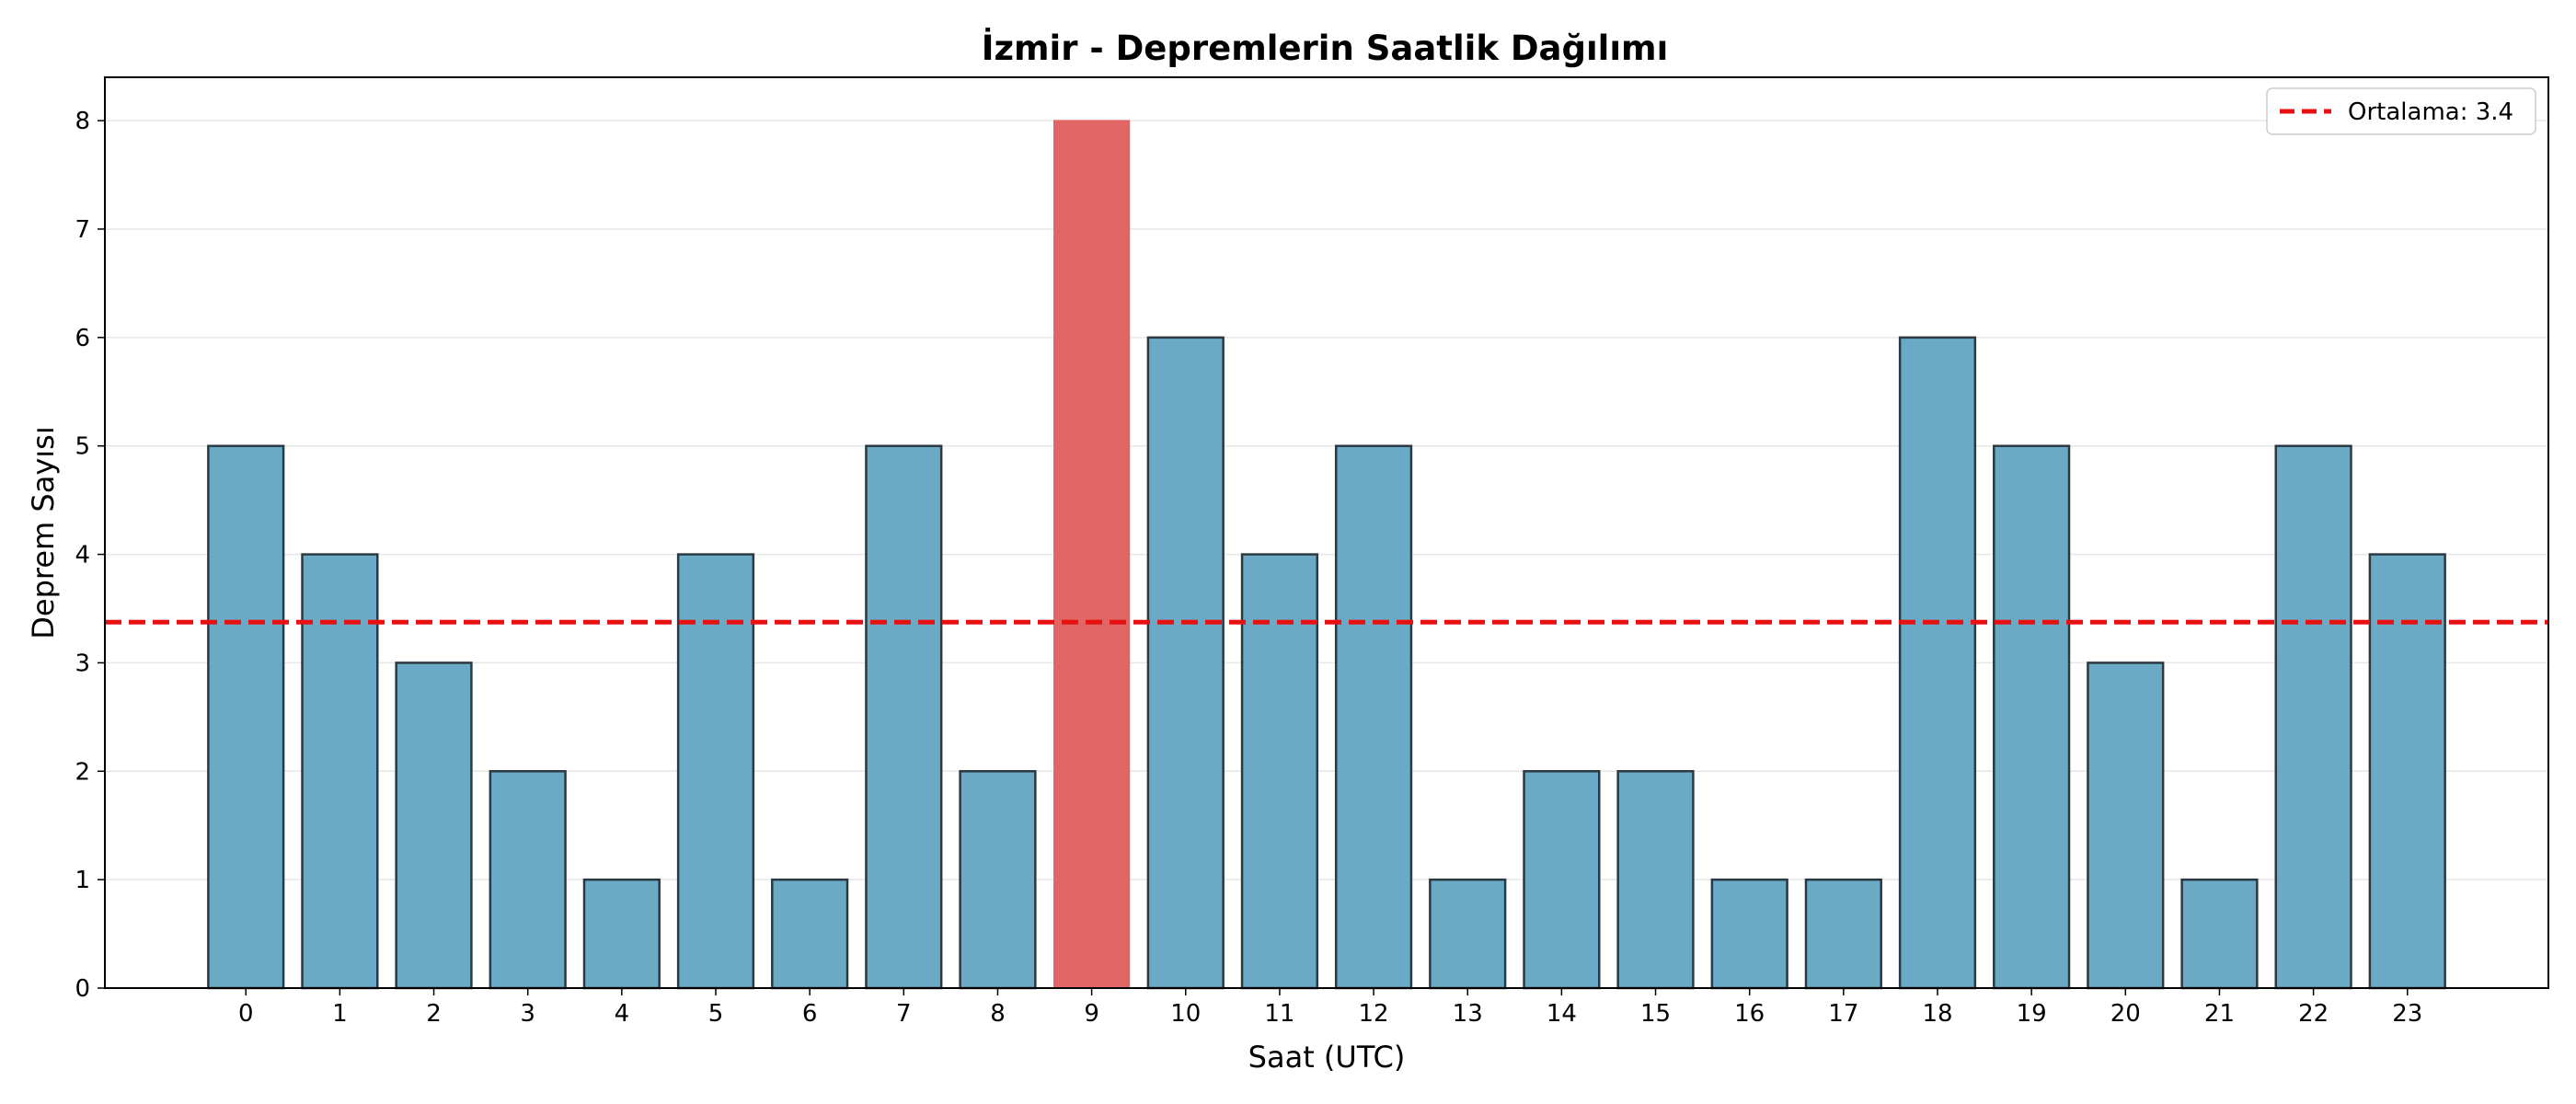 The image size is (2576, 1104). I want to click on x-axis-ticks: 0 1 2 3 4 5 6 7 8 9 10 11 12 13 14 15 16 17 18 19 20 21 22 23, so click(1330, 1008).